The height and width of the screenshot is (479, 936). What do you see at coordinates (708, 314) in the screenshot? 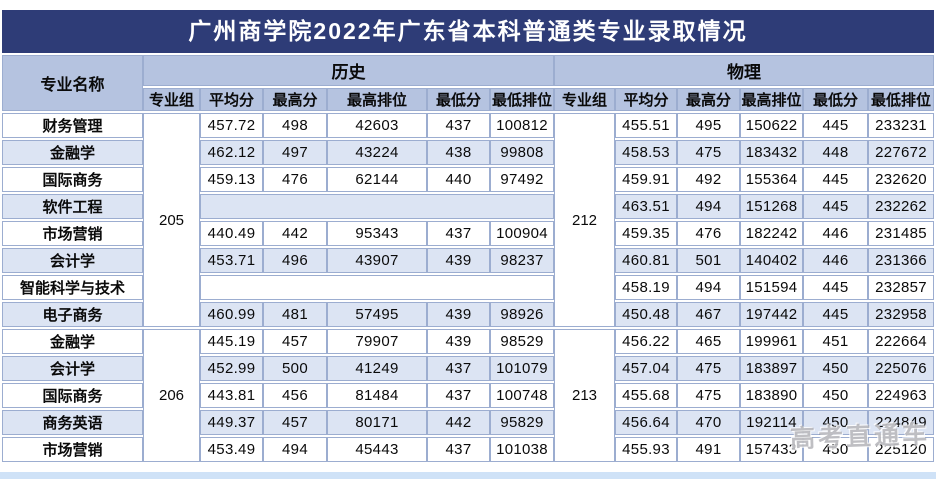
I see `physics-max: 467` at bounding box center [708, 314].